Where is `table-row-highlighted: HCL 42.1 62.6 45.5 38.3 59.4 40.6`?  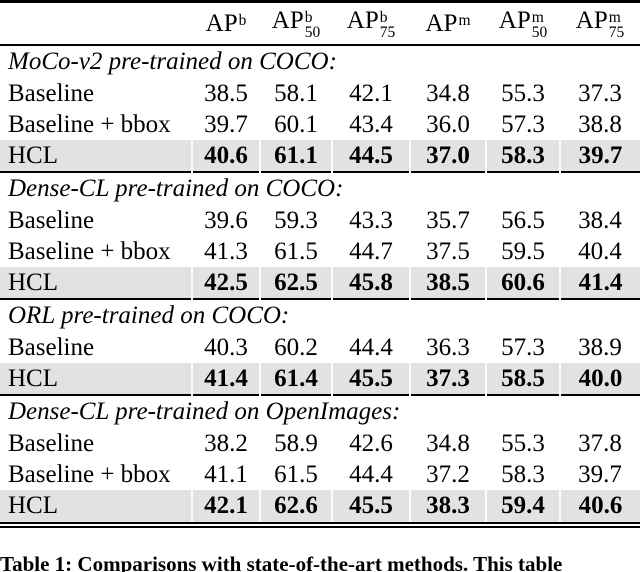 table-row-highlighted: HCL 42.1 62.6 45.5 38.3 59.4 40.6 is located at coordinates (320, 506).